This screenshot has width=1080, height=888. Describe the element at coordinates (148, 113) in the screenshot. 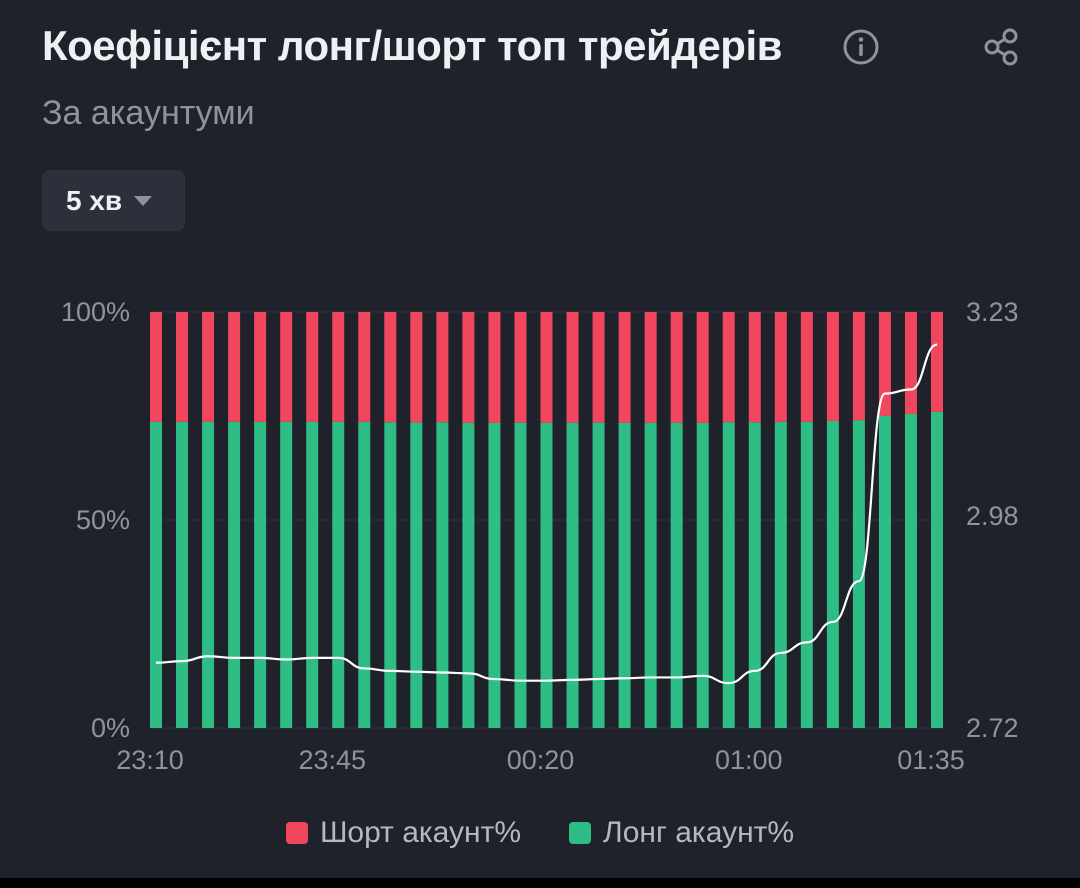

I see `chart-subtitle: За акаунтуми` at that location.